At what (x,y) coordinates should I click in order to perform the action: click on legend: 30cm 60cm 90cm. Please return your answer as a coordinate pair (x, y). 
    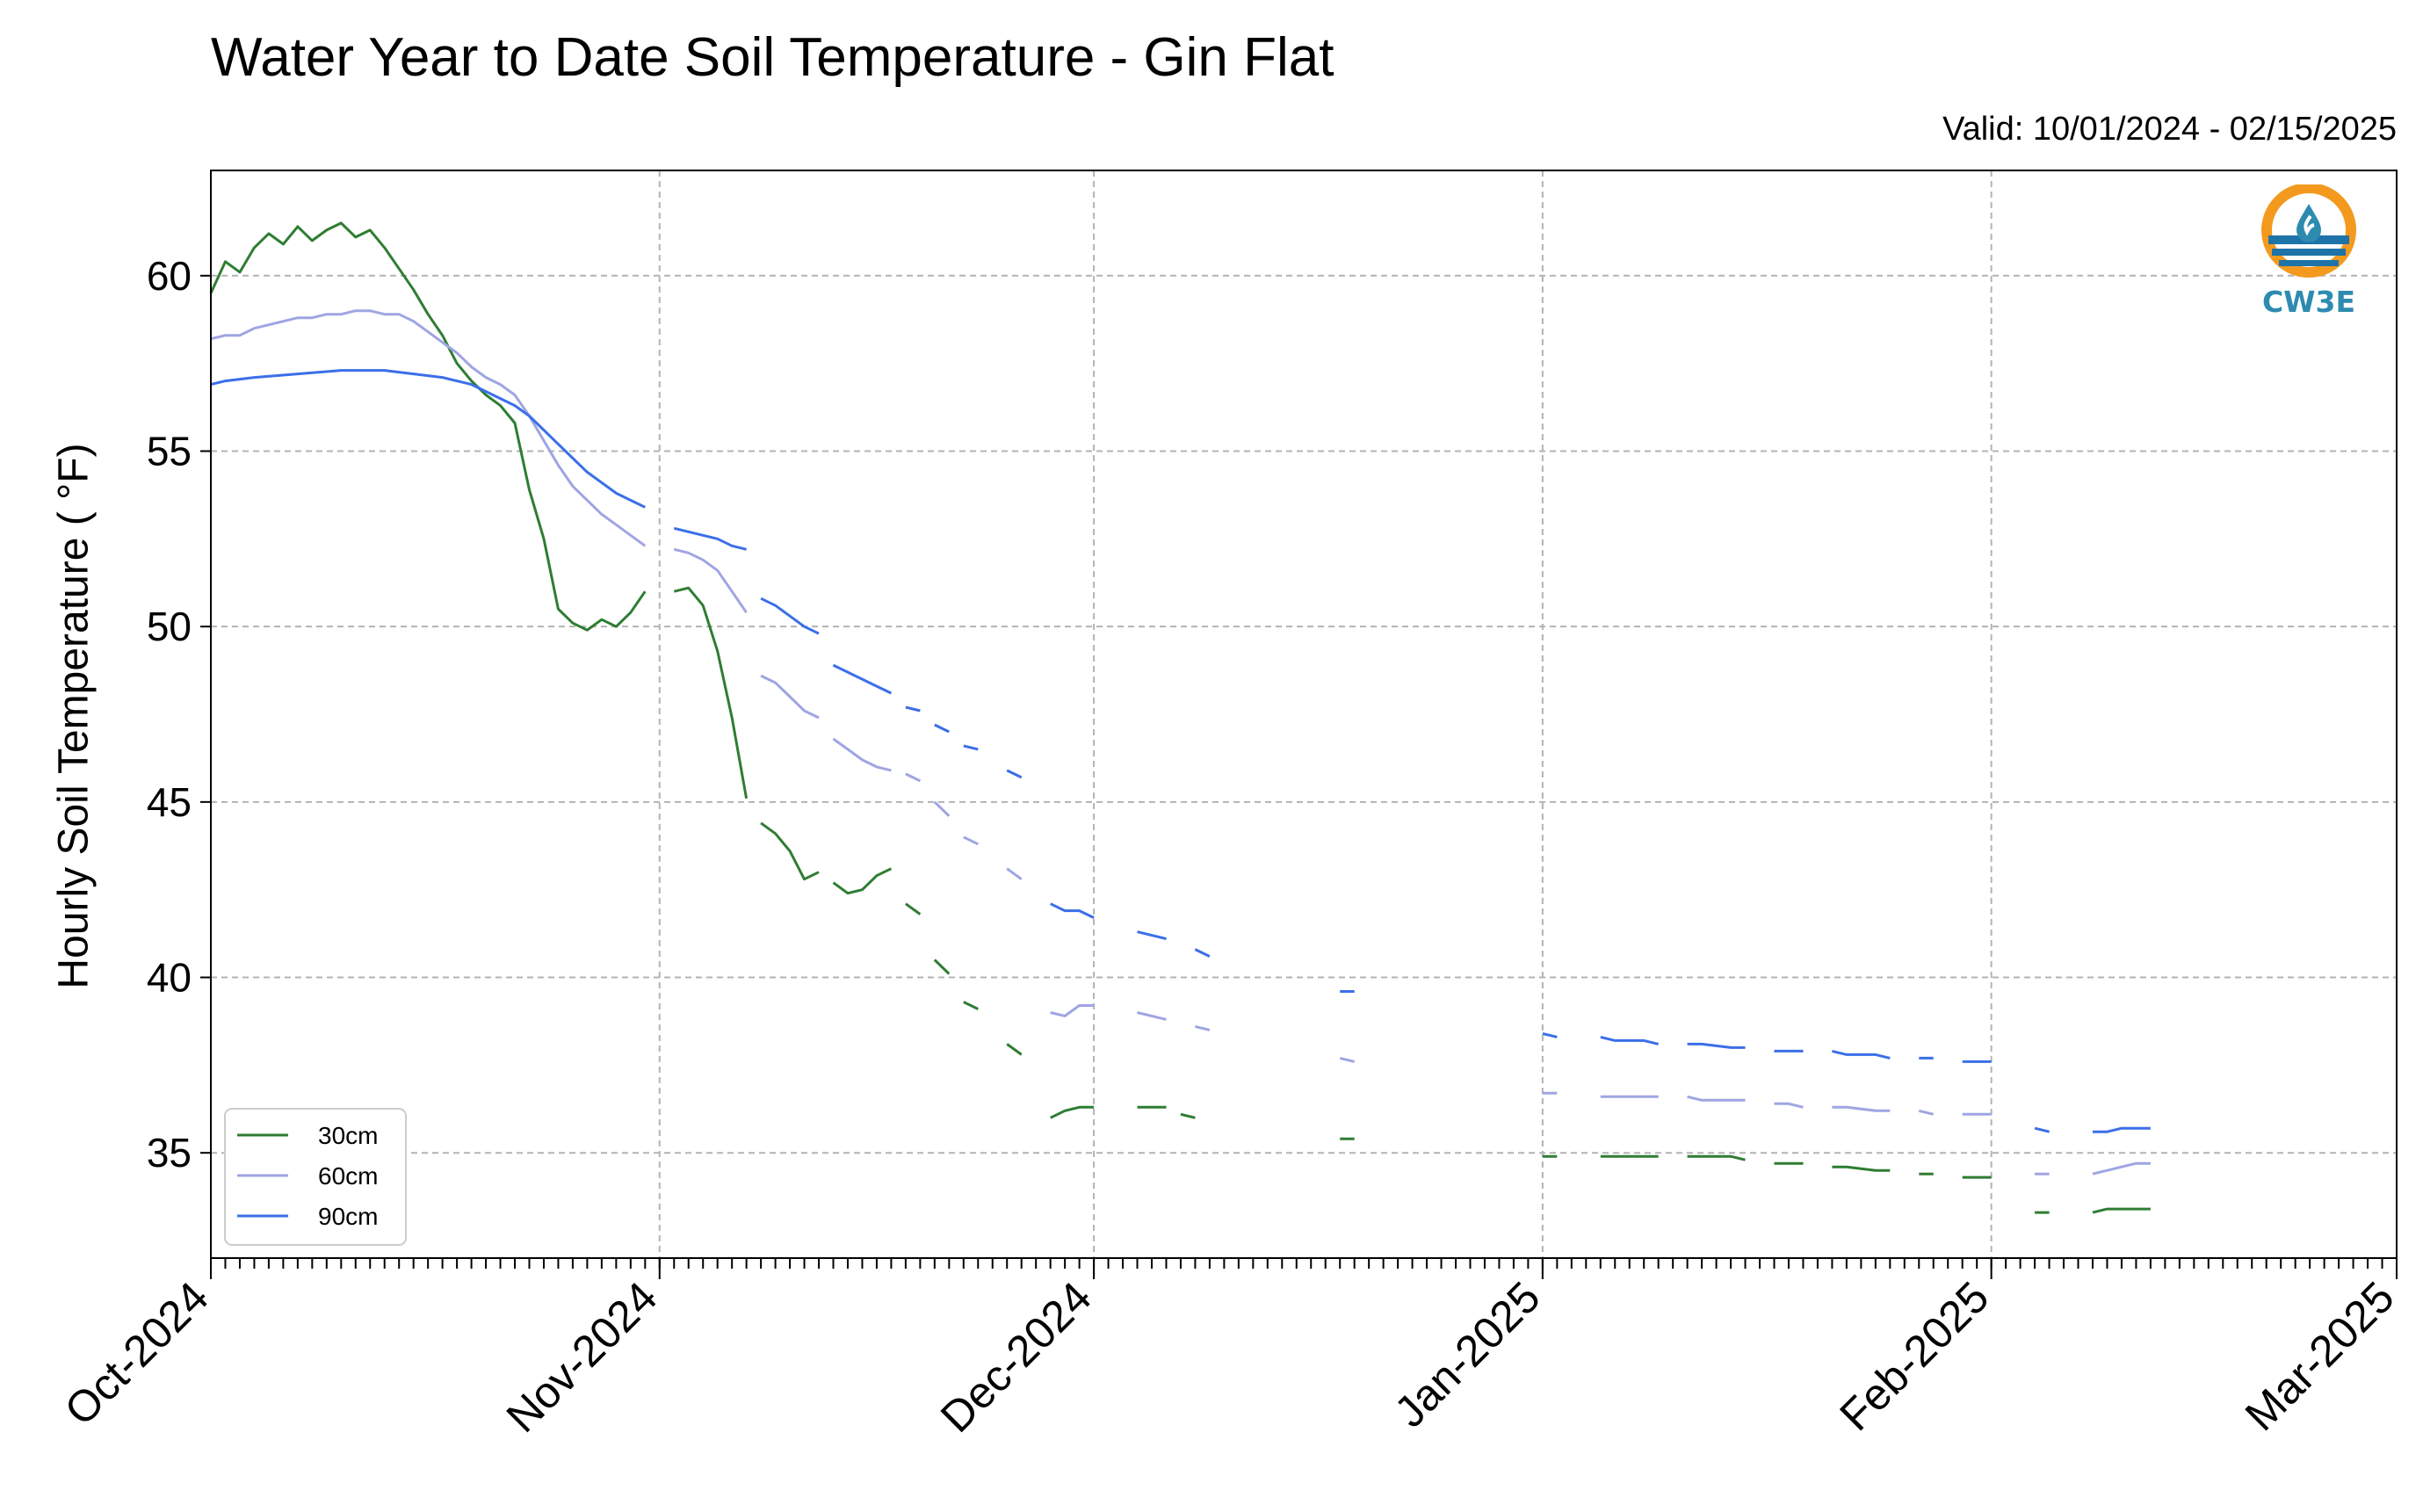
    Looking at the image, I should click on (315, 1177).